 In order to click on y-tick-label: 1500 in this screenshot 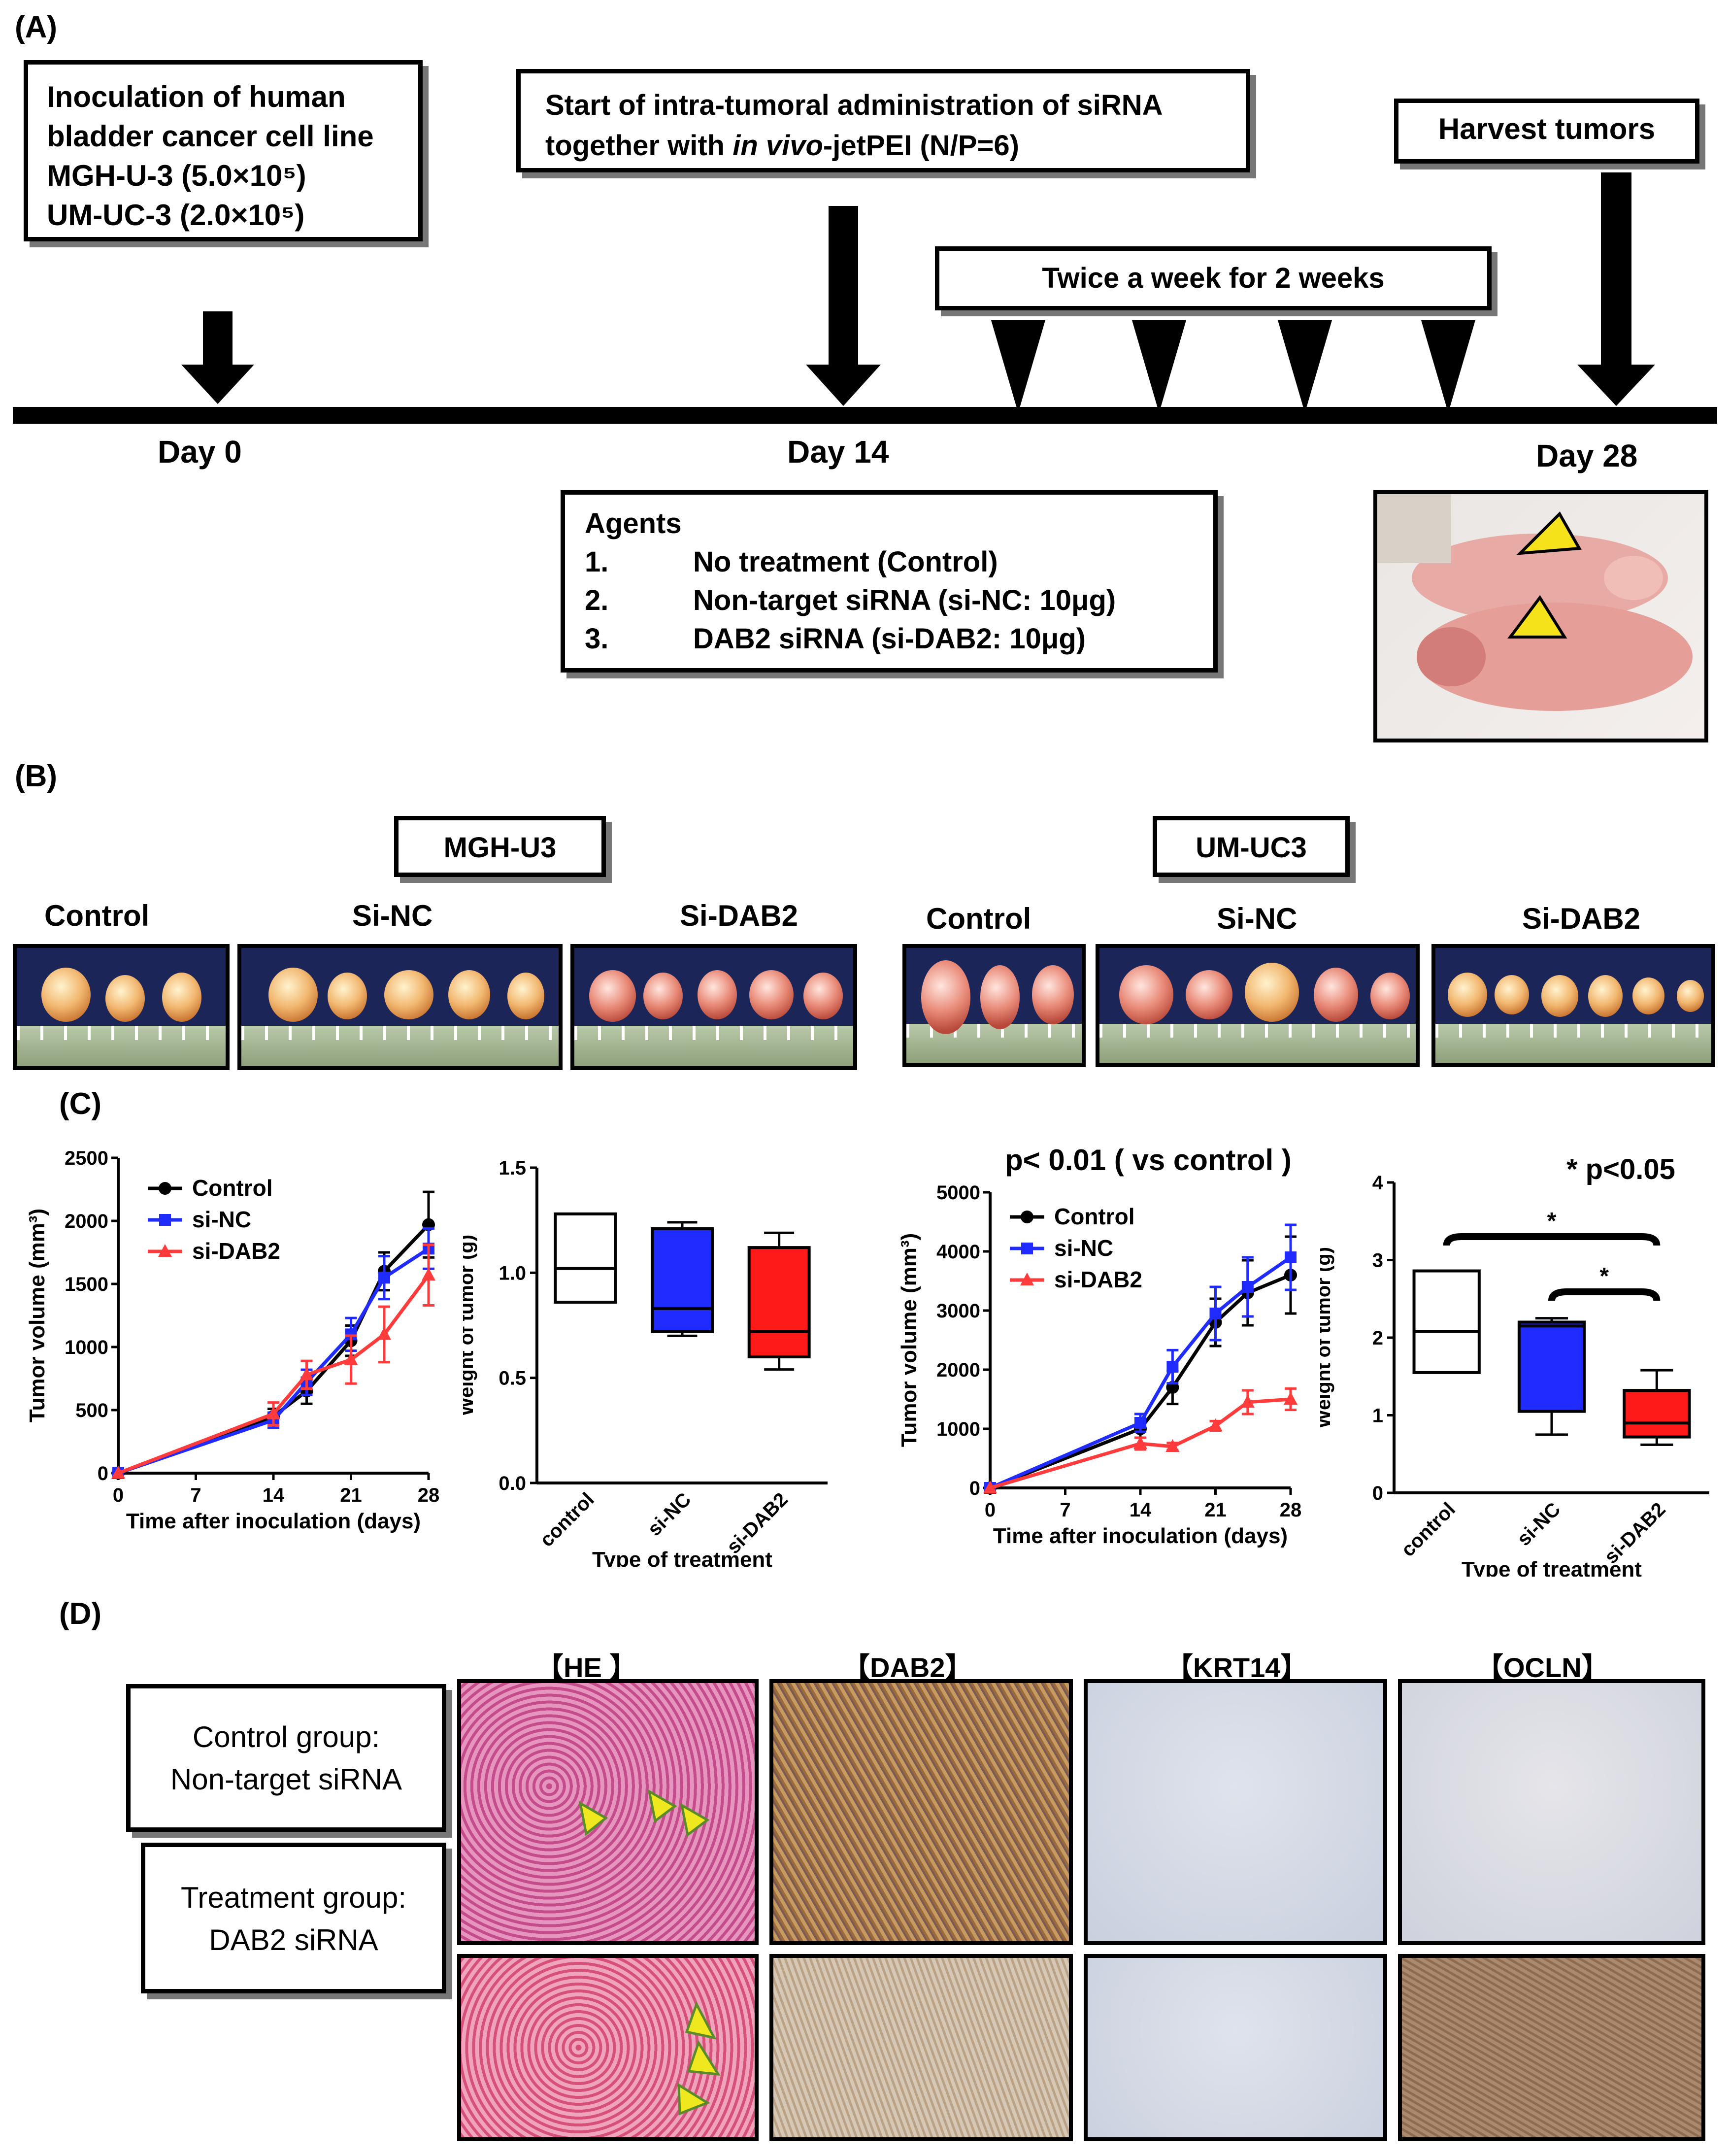, I will do `click(86, 1284)`.